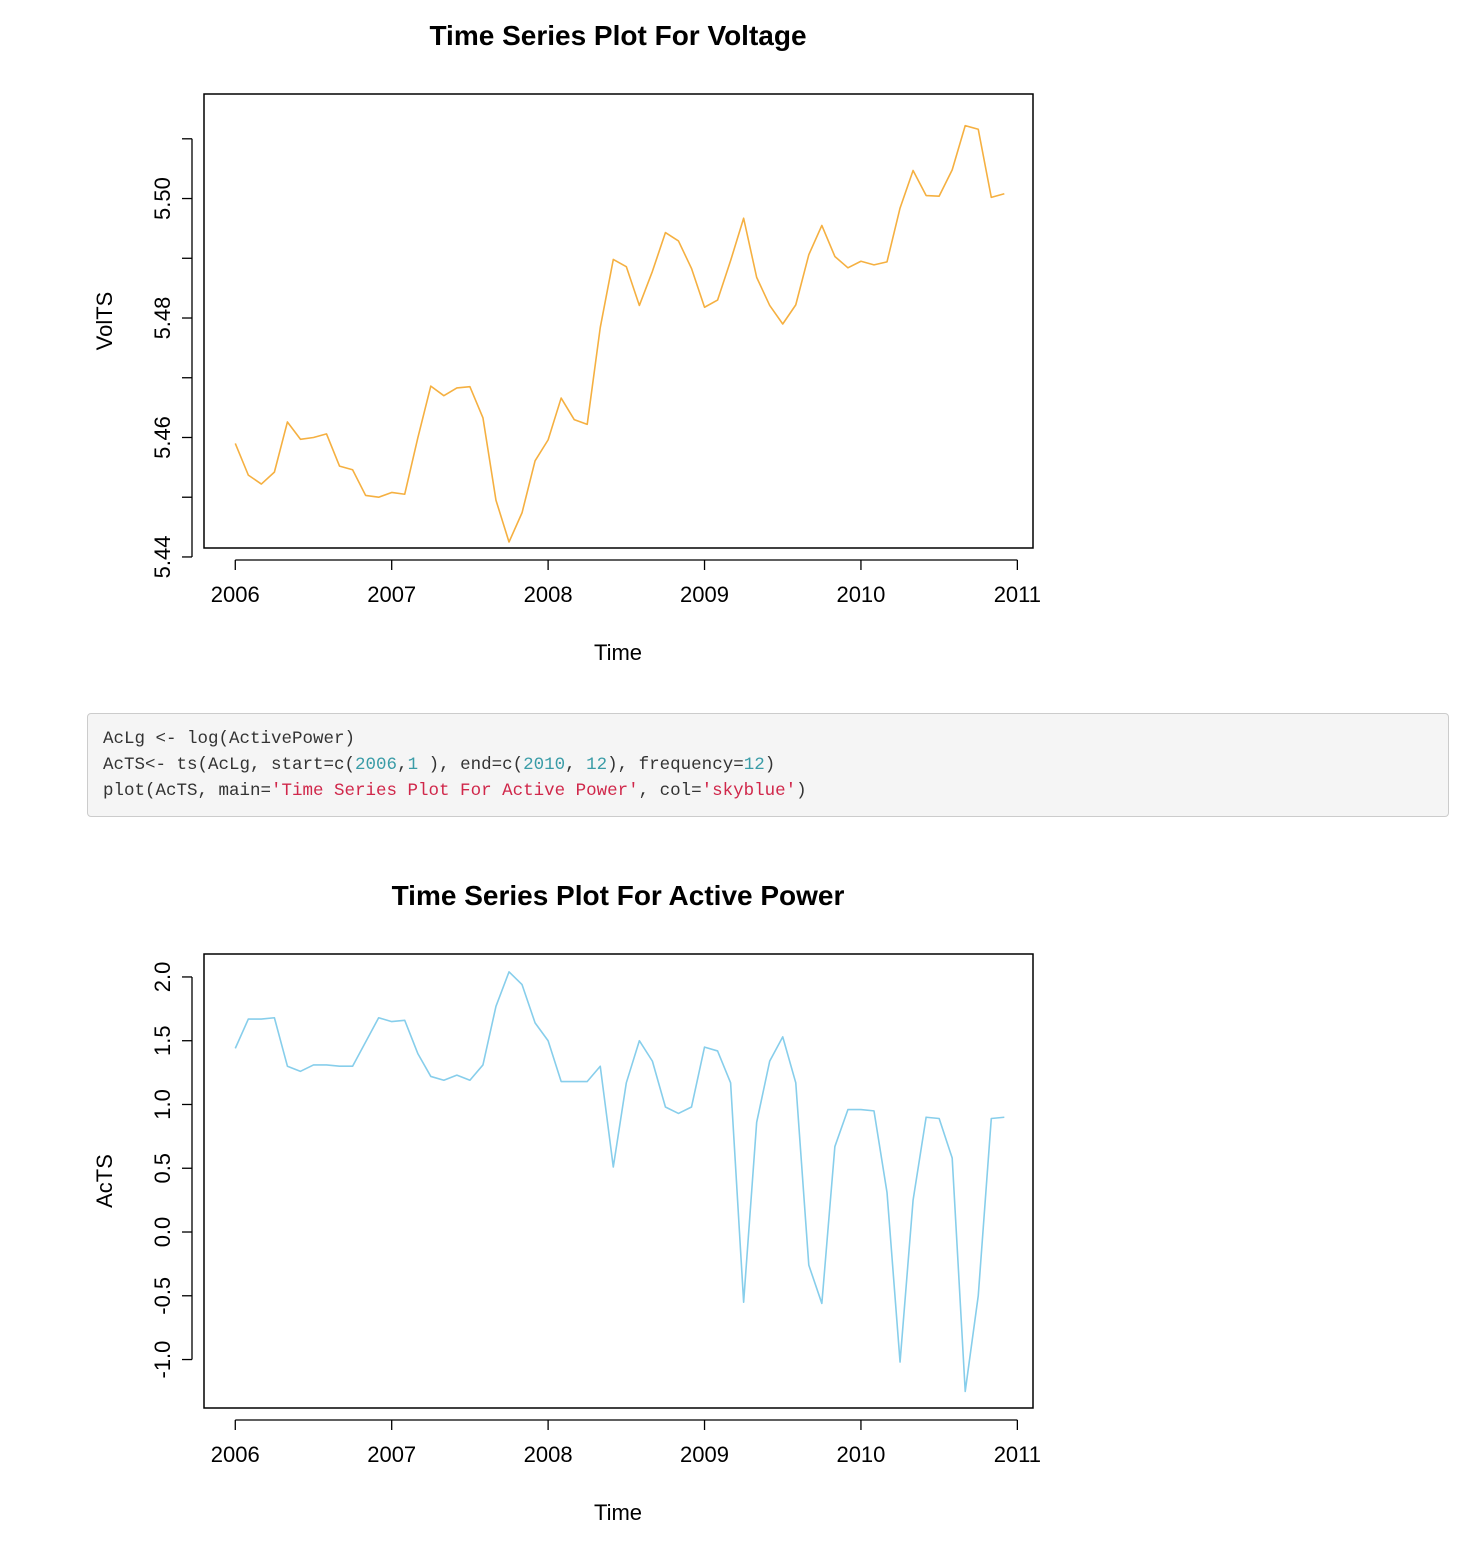  I want to click on chart1-y-tick-label: 5.48, so click(162, 318).